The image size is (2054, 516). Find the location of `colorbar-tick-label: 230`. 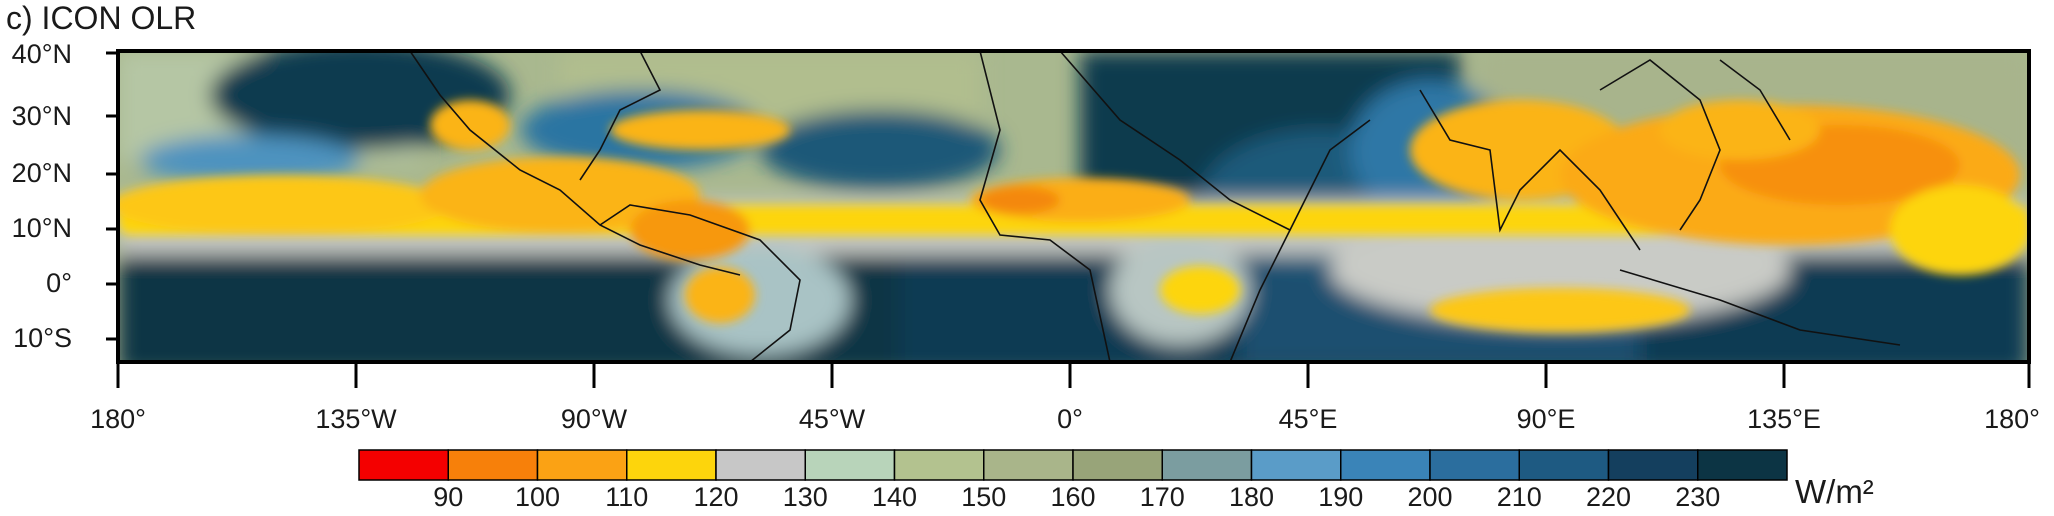

colorbar-tick-label: 230 is located at coordinates (1698, 497).